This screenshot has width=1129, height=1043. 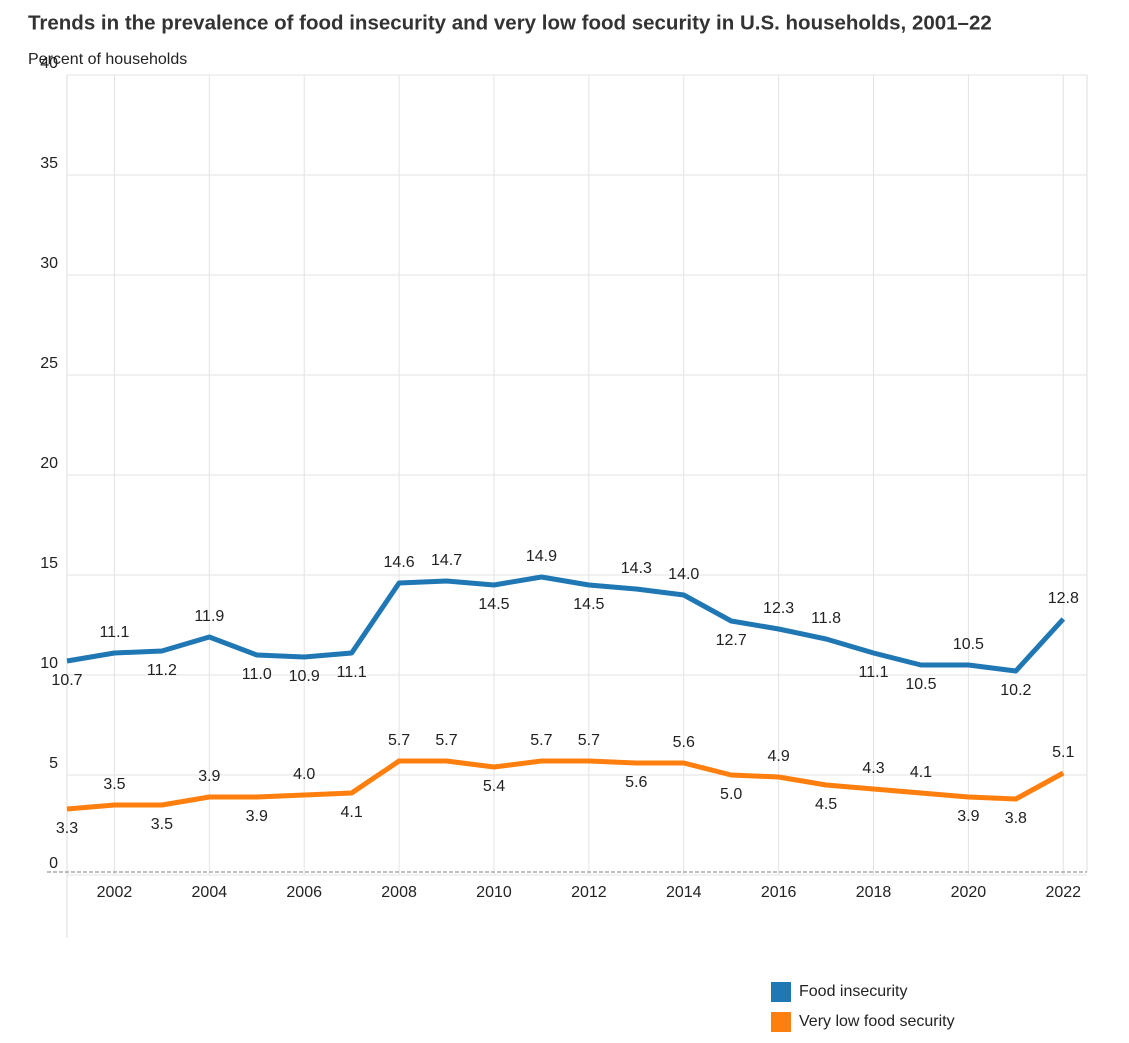 I want to click on x-tick-label: 2002, so click(x=115, y=892).